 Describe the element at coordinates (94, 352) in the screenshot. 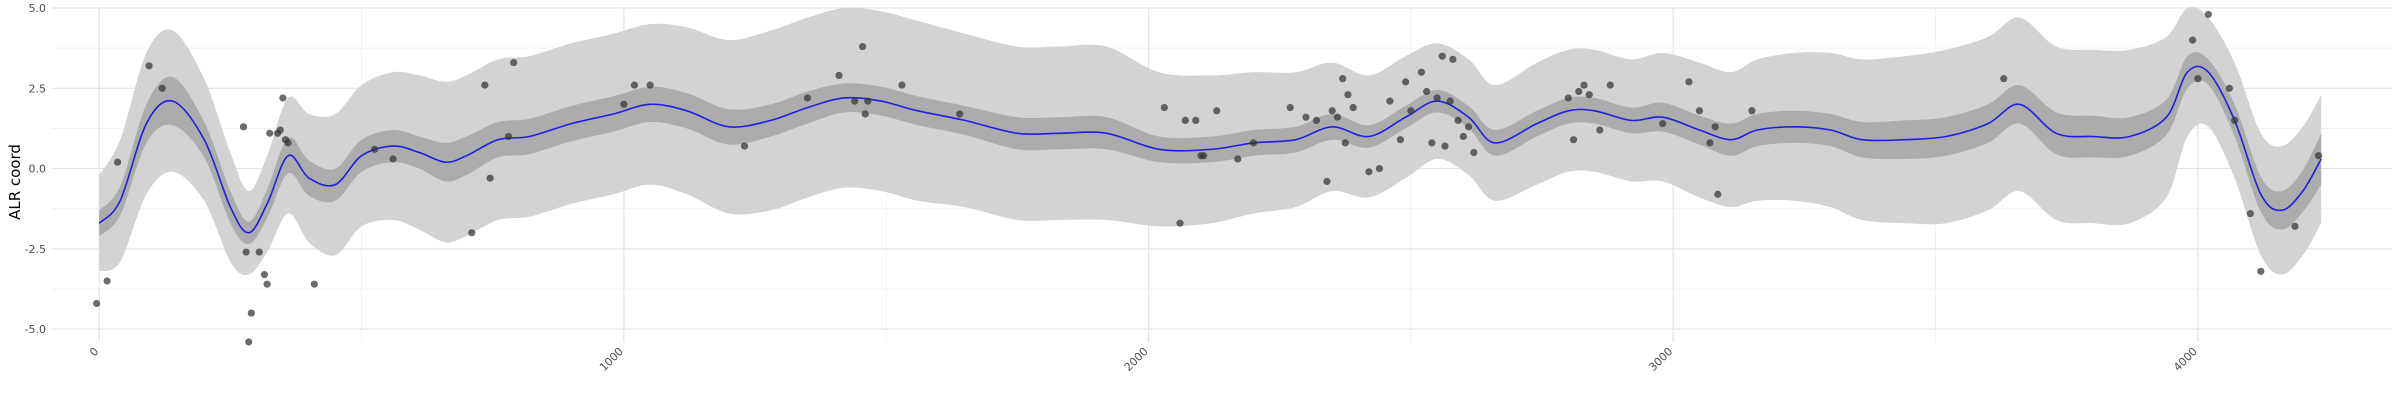

I see `x-tick-label: 0` at that location.